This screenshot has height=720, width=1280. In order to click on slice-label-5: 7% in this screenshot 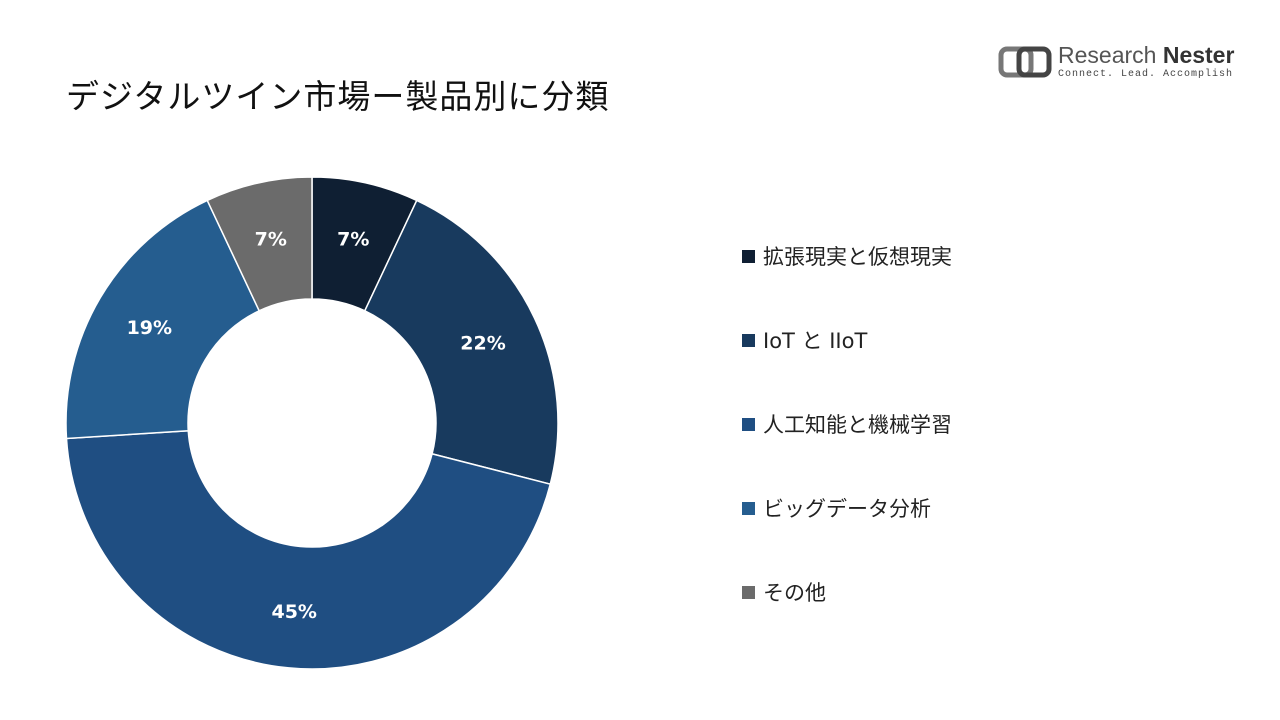, I will do `click(271, 240)`.